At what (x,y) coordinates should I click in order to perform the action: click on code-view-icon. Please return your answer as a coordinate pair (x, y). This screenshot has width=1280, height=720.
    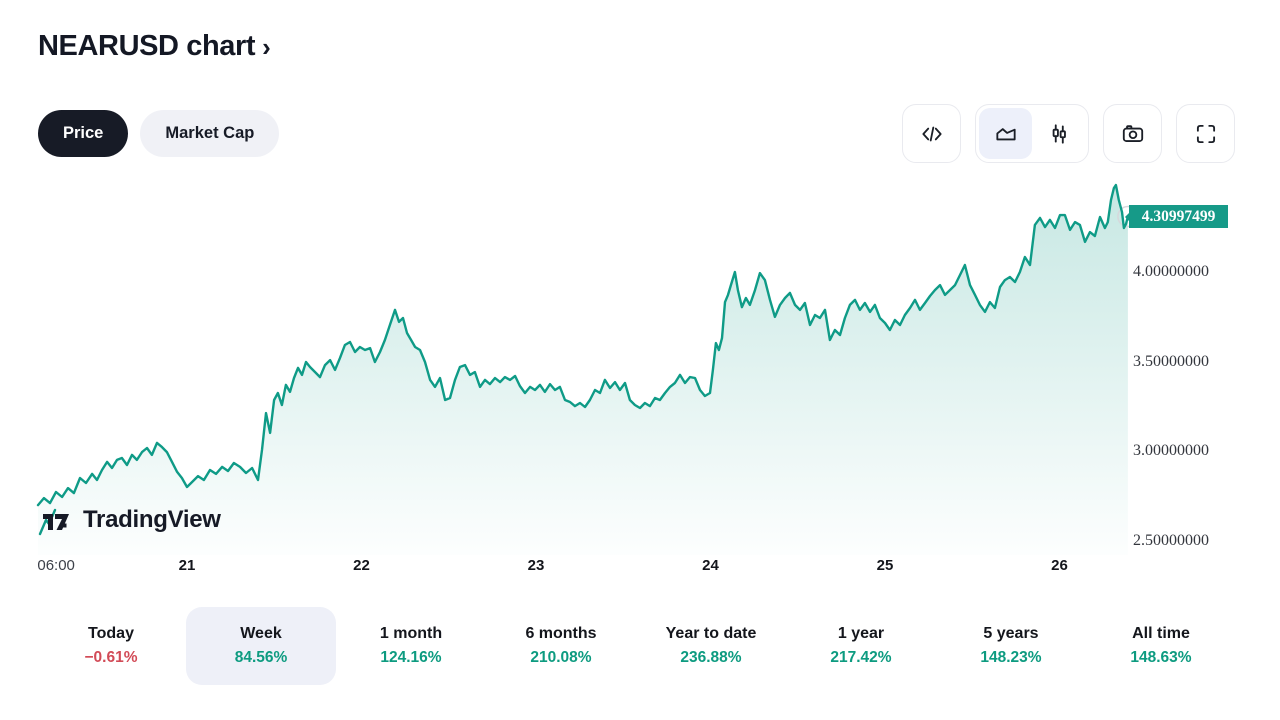
    Looking at the image, I should click on (931, 133).